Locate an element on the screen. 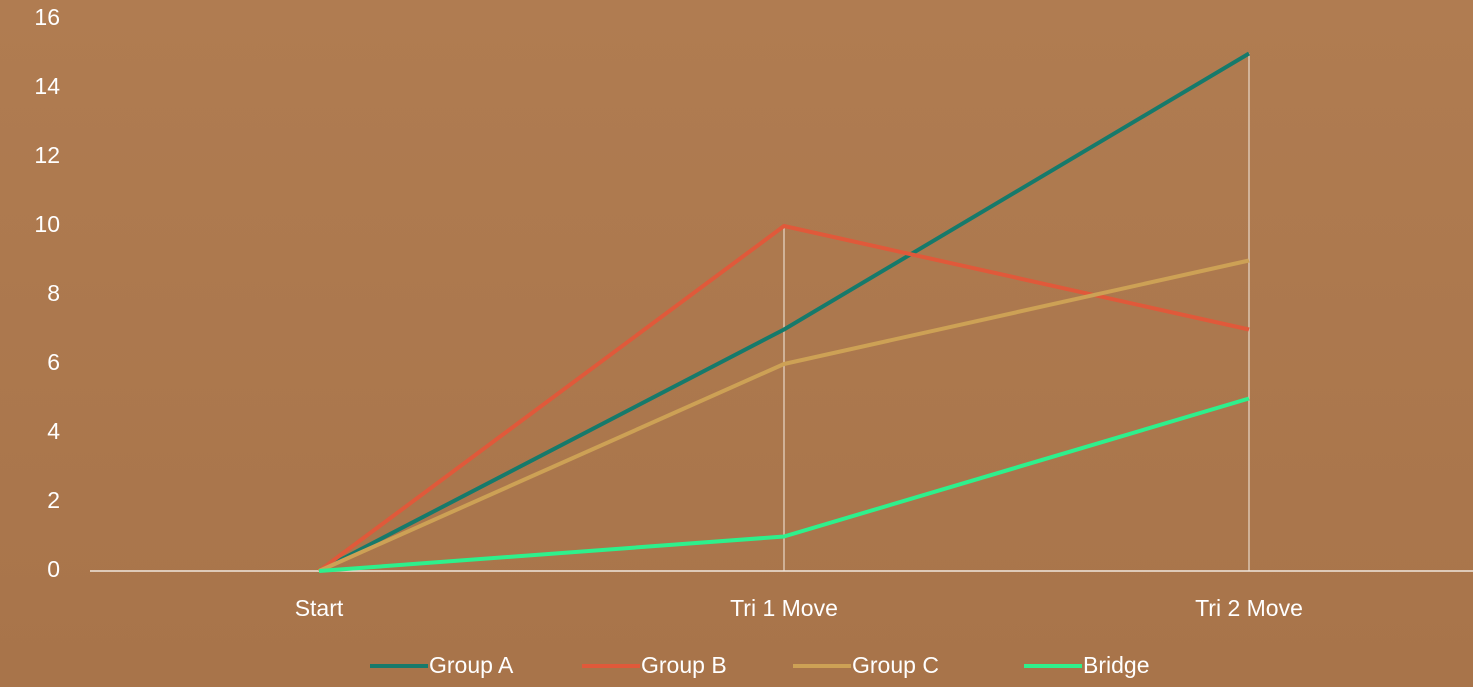 This screenshot has width=1473, height=687. y-tick-label: 0 is located at coordinates (53, 569).